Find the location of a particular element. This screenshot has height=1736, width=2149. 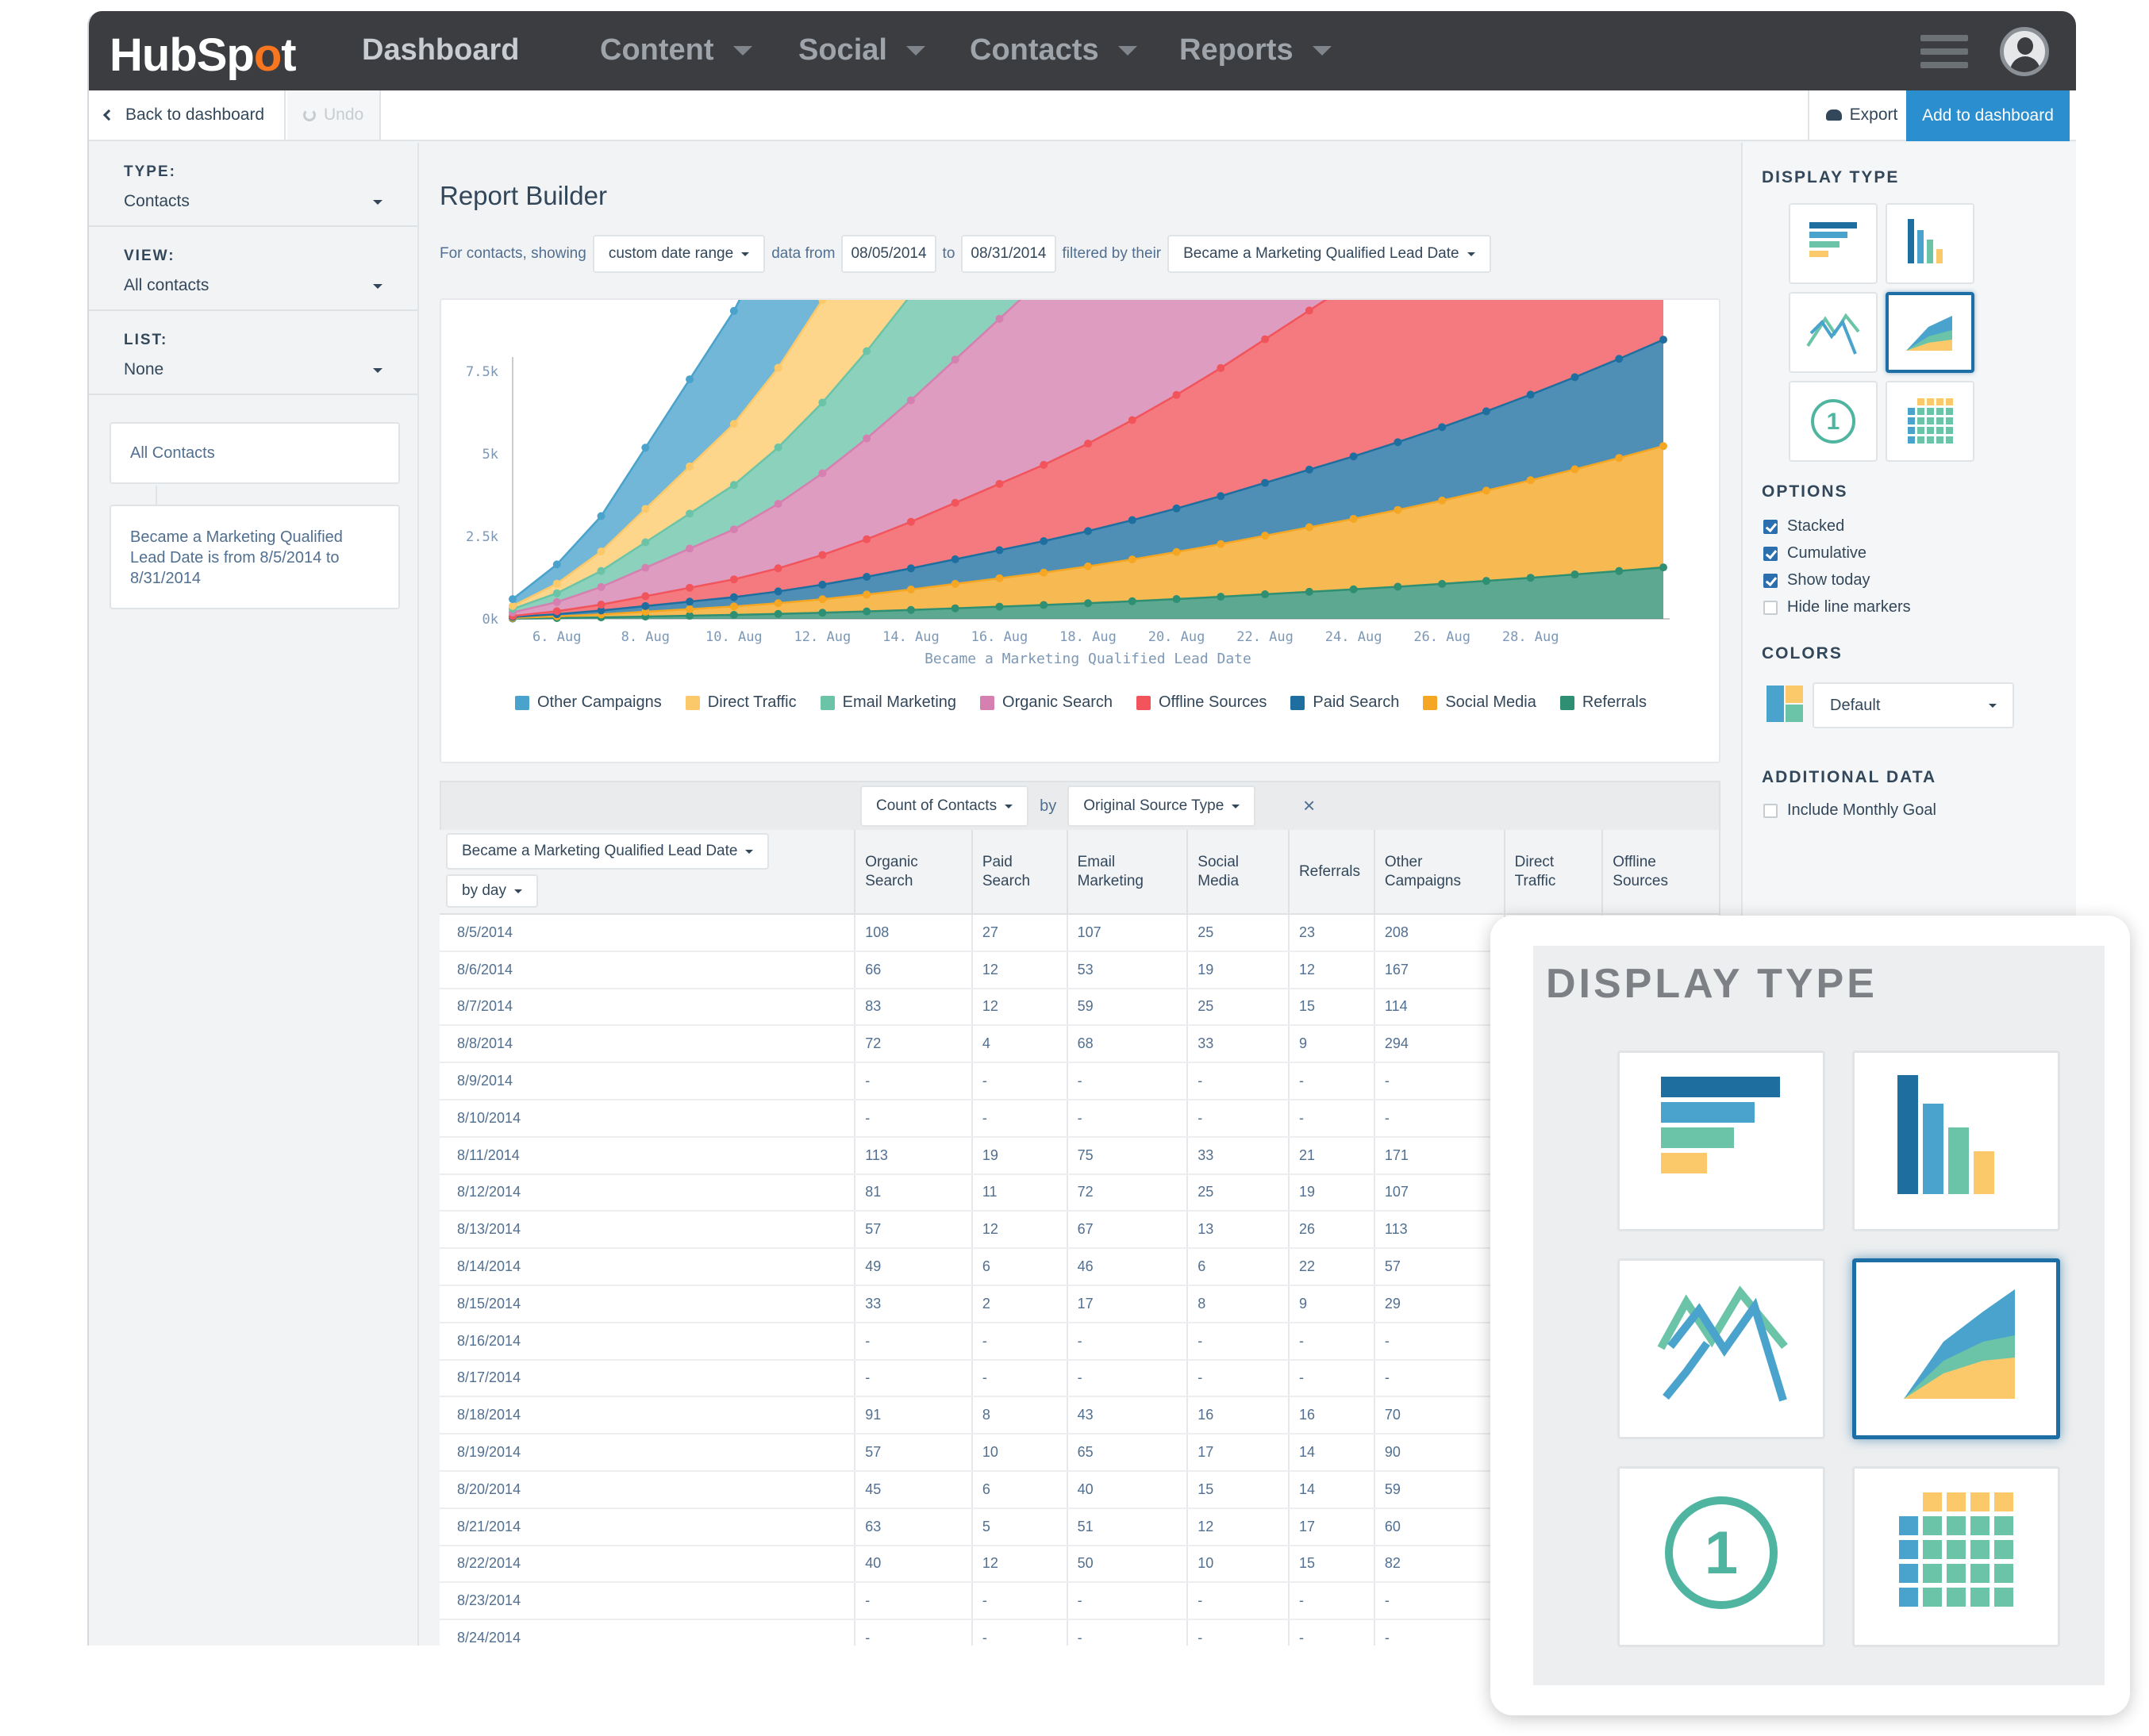

line-chart-button is located at coordinates (1833, 332).